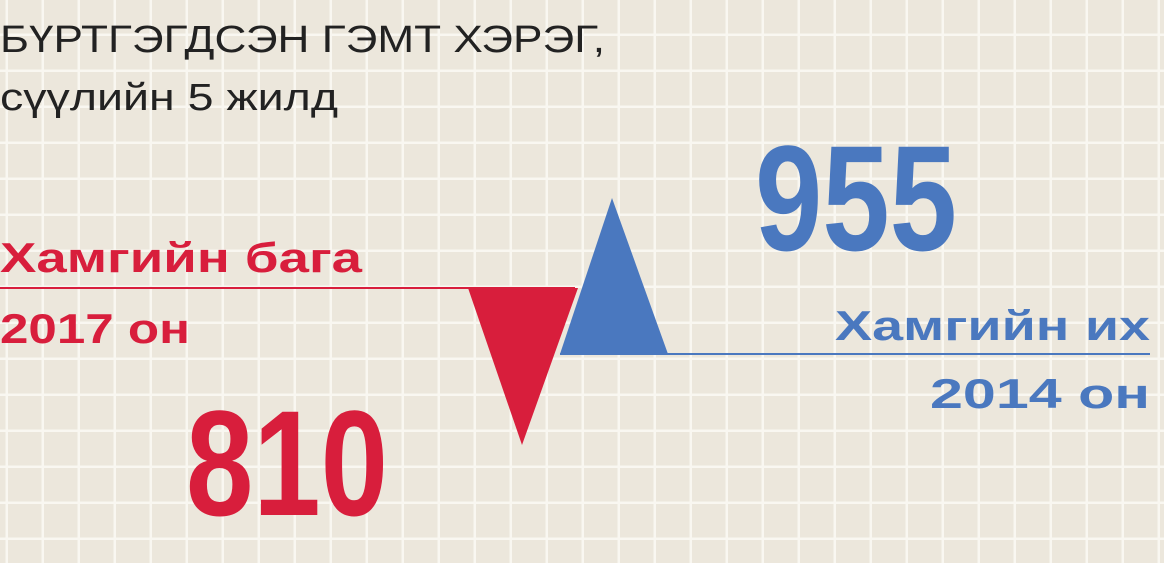 Image resolution: width=1164 pixels, height=563 pixels. I want to click on max-year: 2014 он, so click(1040, 393).